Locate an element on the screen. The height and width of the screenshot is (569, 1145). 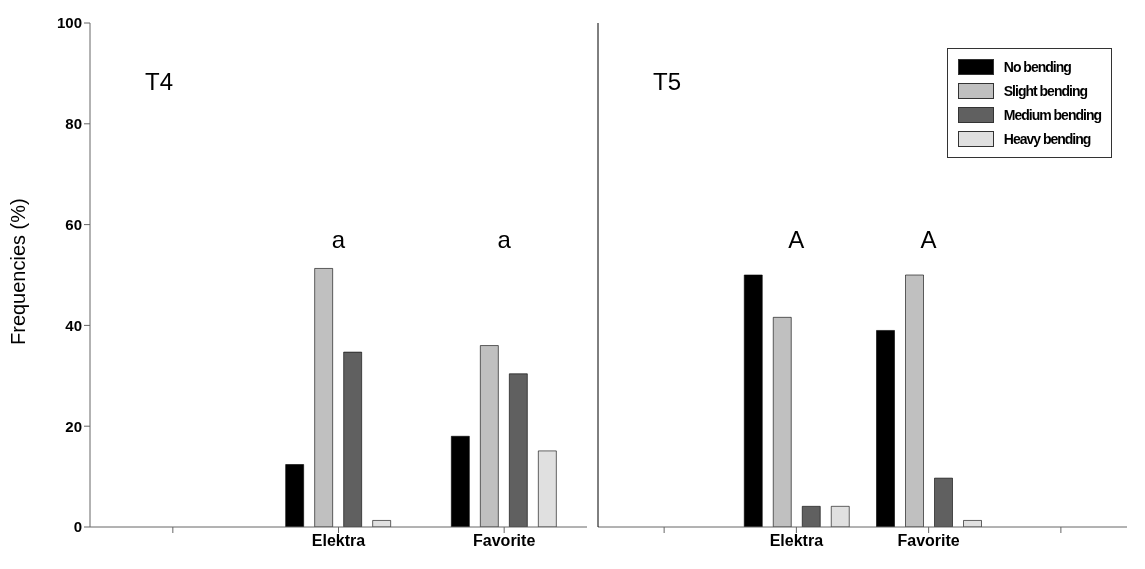
annotation: T5 is located at coordinates (667, 82).